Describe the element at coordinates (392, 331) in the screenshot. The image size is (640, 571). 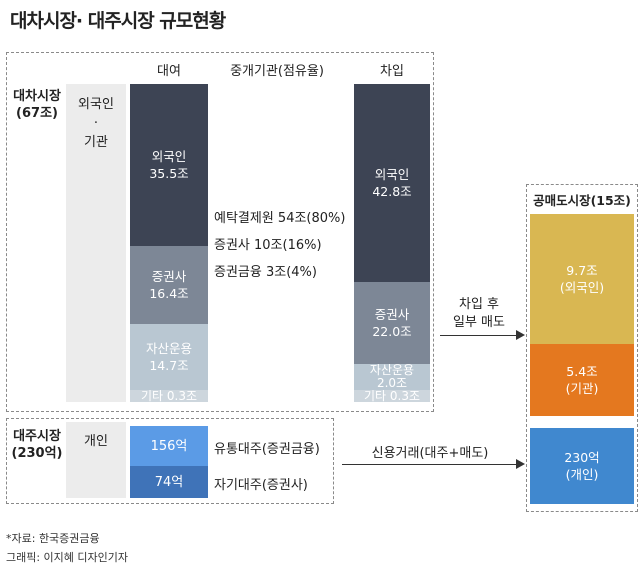
I see `borrow-securities-value: 22.0조` at that location.